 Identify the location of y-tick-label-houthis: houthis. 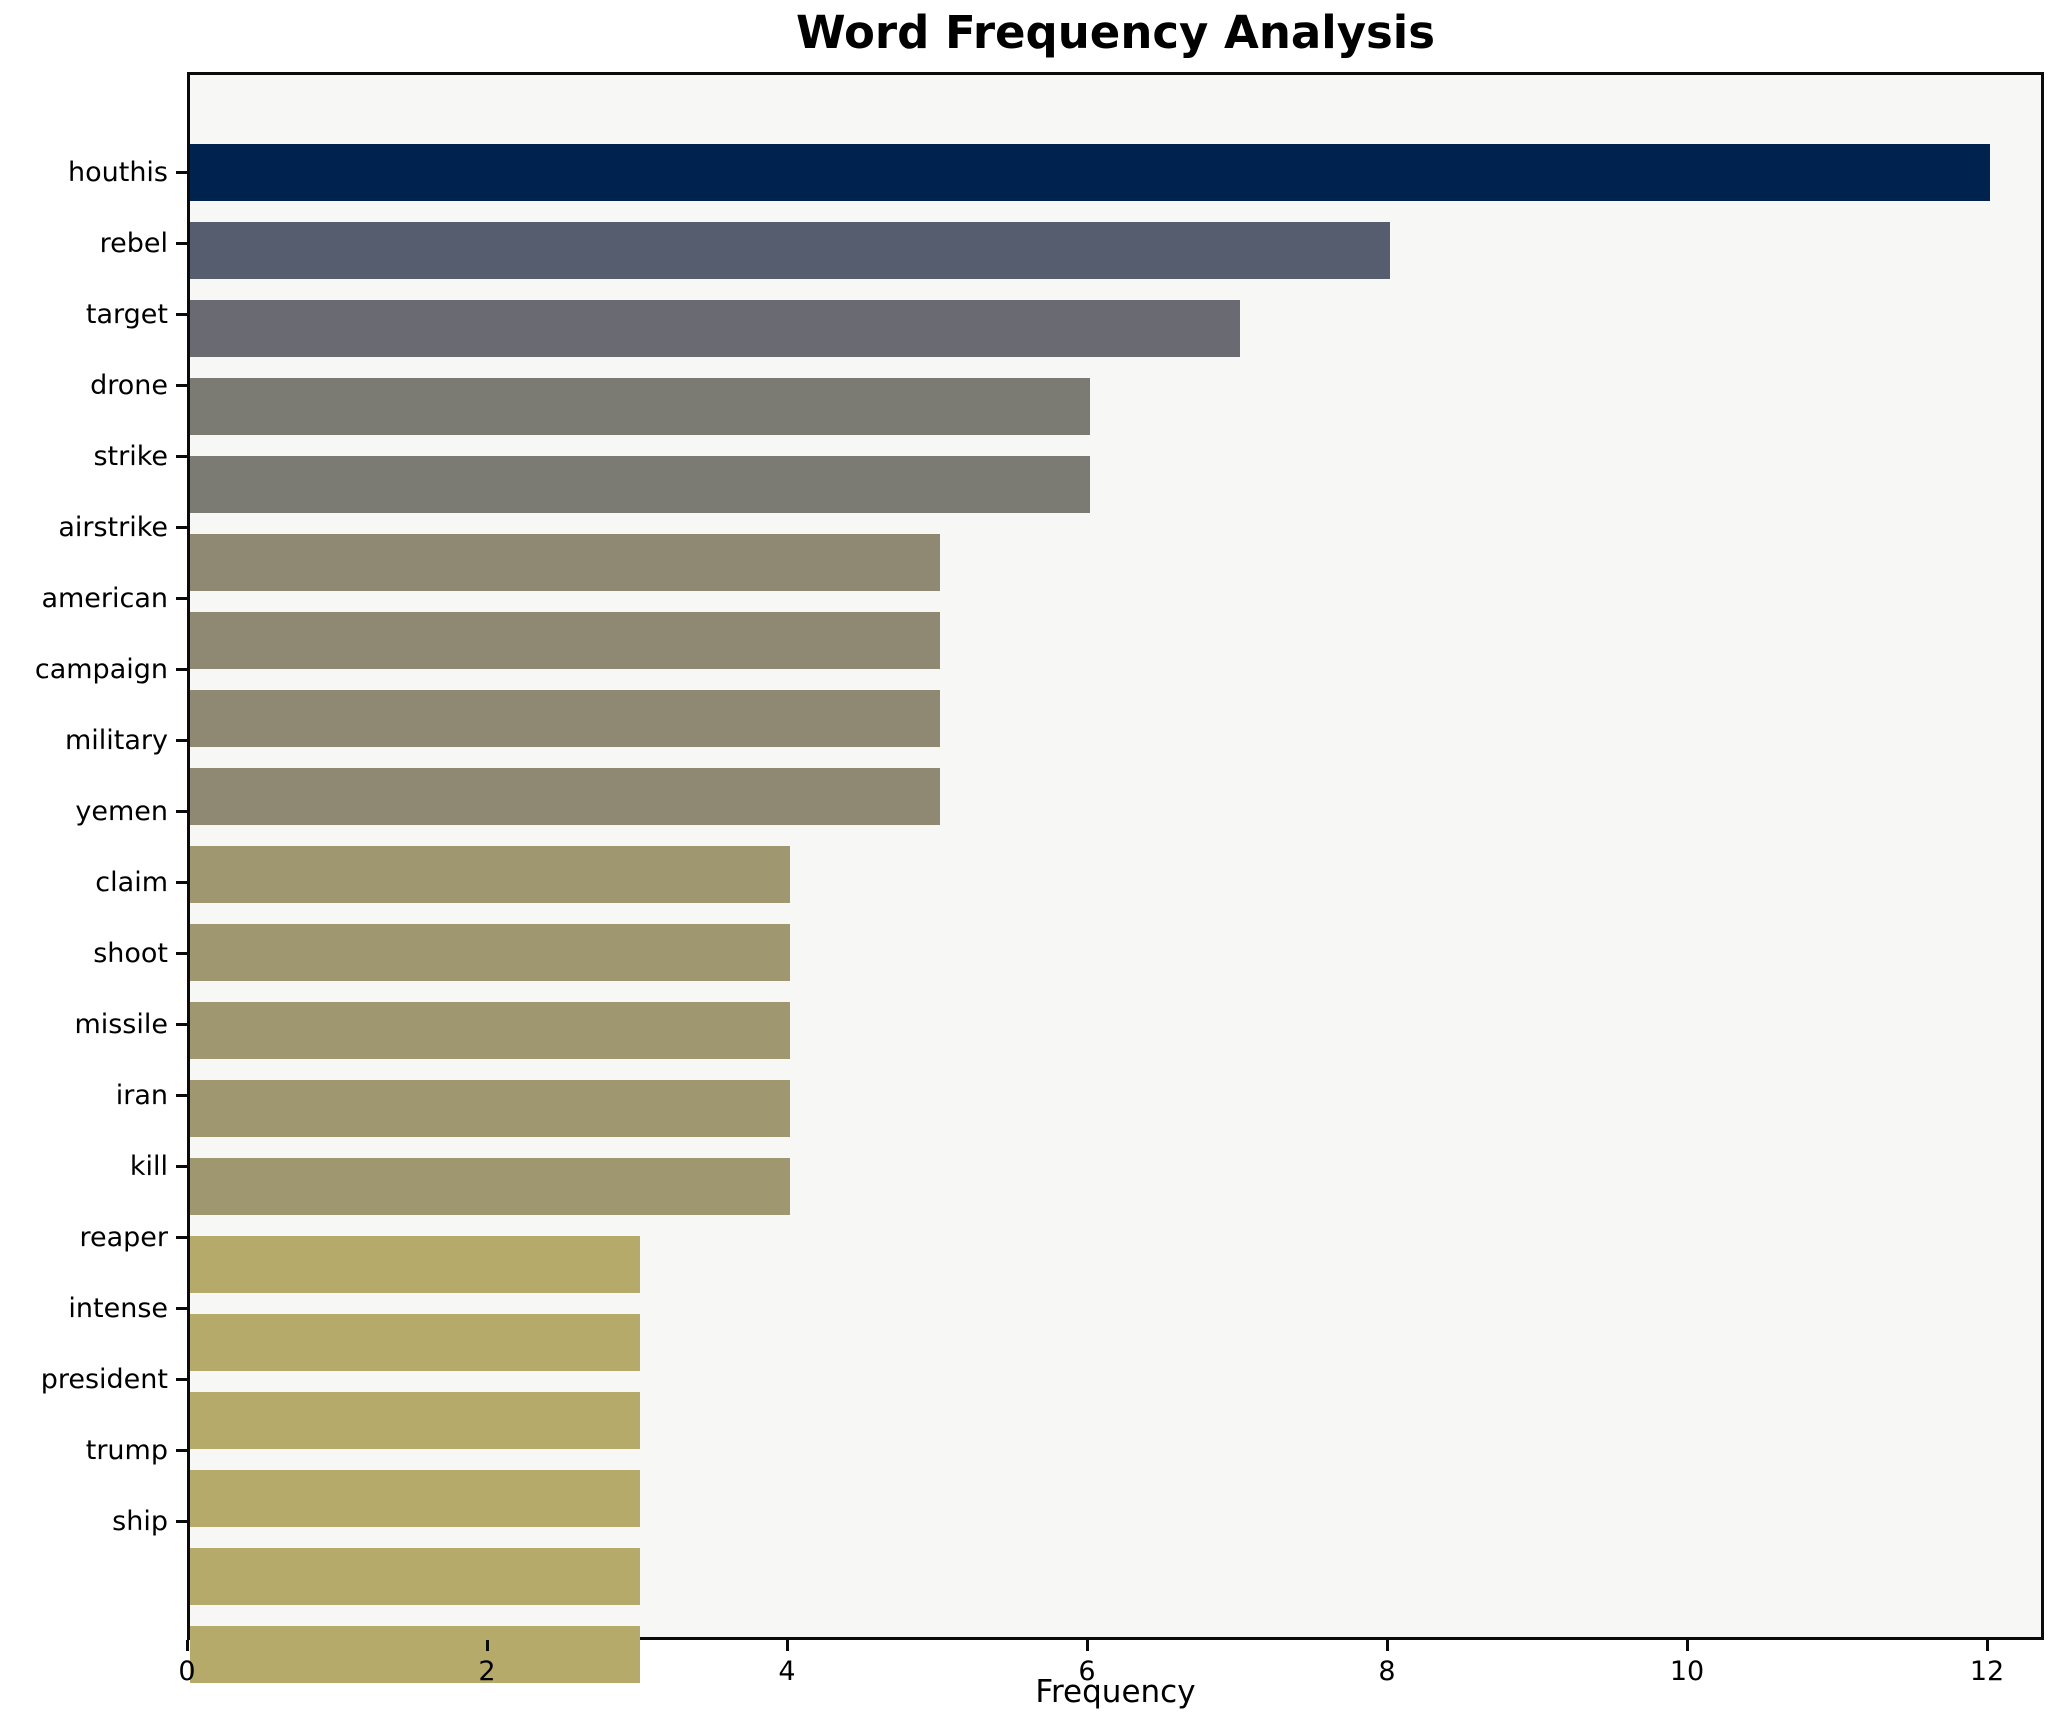
(117, 172).